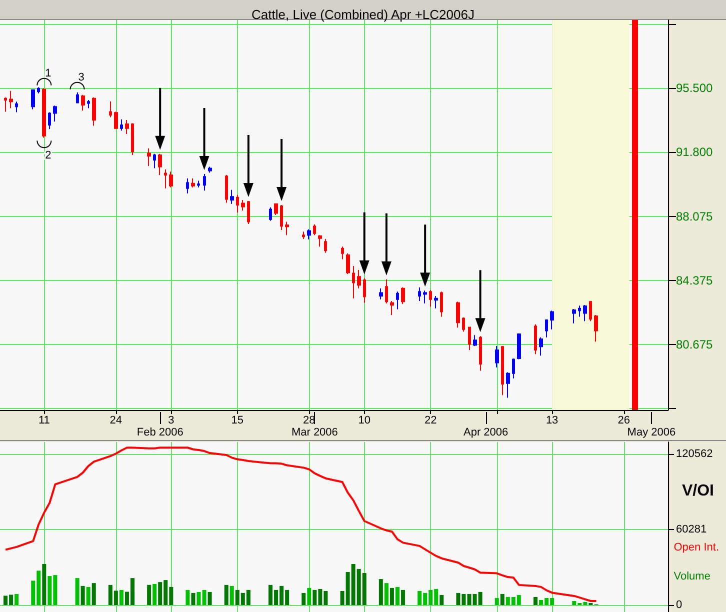  I want to click on annotation: 3, so click(81, 77).